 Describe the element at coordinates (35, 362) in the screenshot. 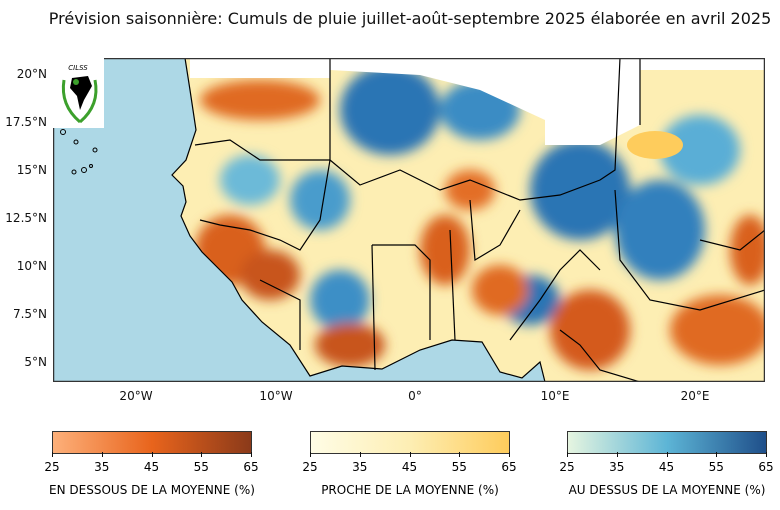

I see `lat-tick: 5°N` at that location.